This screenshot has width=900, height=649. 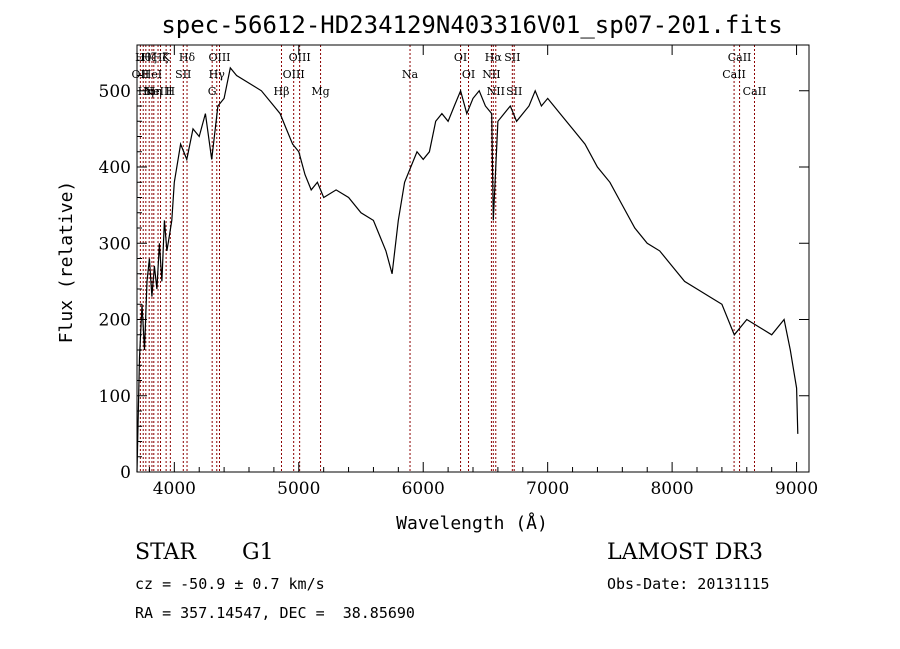 What do you see at coordinates (472, 523) in the screenshot?
I see `x-axis-label: Wavelength (Å)` at bounding box center [472, 523].